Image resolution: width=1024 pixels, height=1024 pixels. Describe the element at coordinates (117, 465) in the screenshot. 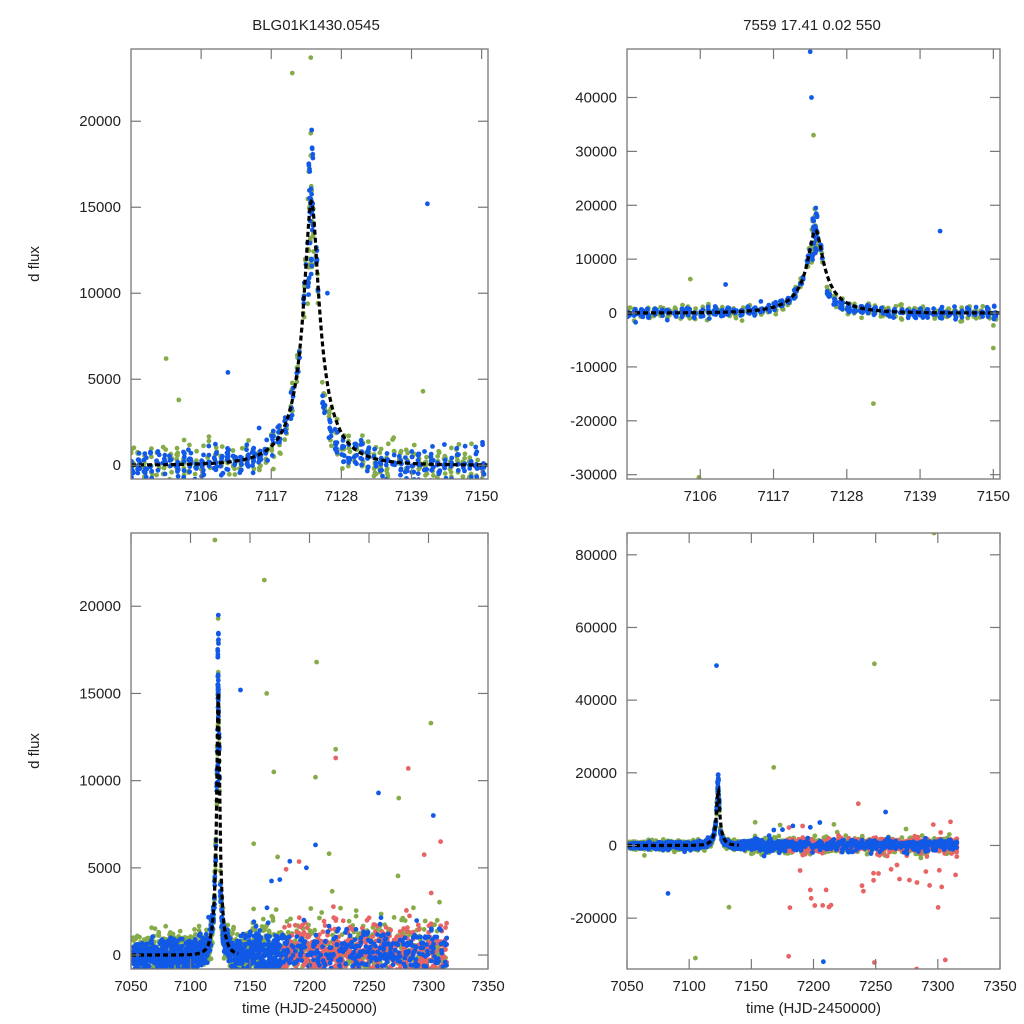

I see `y-tick-label: 0` at that location.